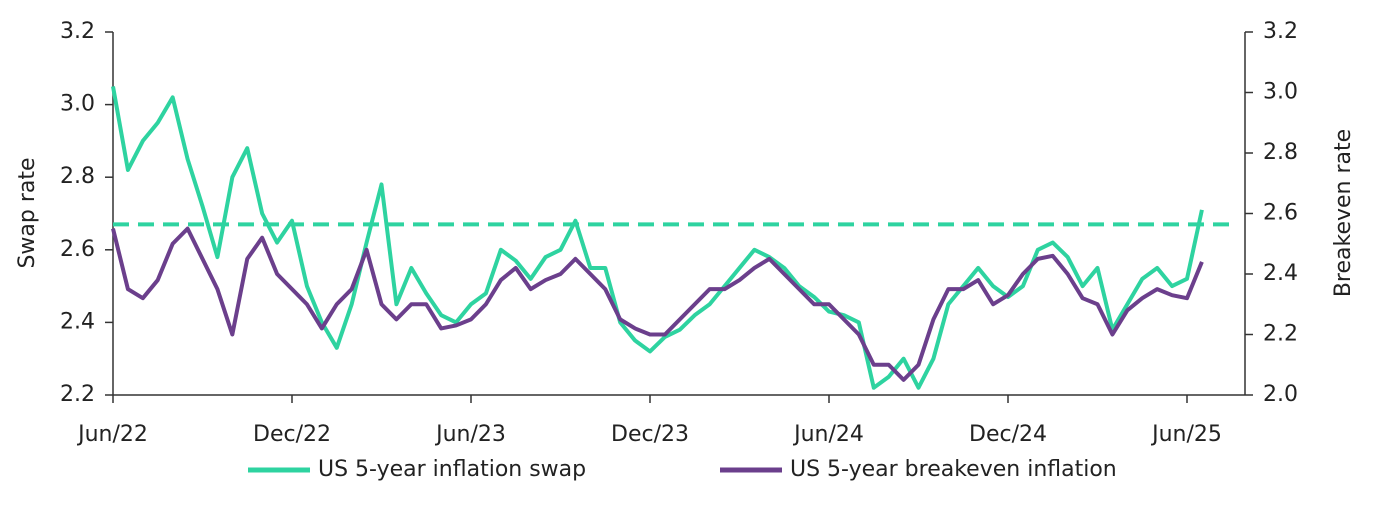 The image size is (1397, 513). I want to click on yticks-label: 2.8, so click(77, 176).